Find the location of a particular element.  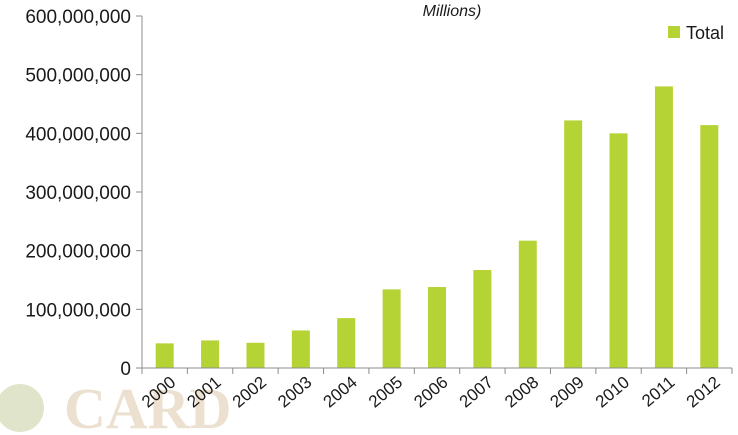

y-tick-label: 300,000,000 is located at coordinates (78, 193).